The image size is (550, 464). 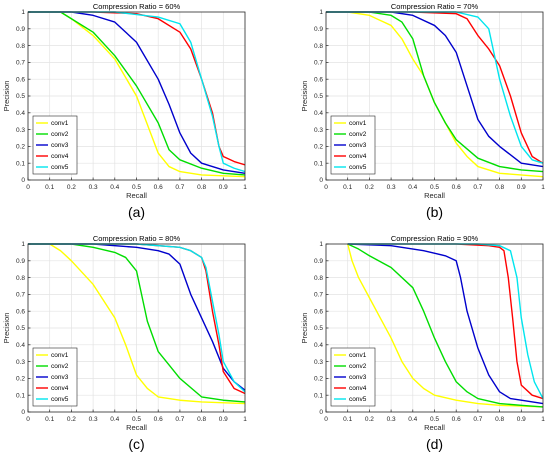 I want to click on y-tick-label: 0.2, so click(x=318, y=147).